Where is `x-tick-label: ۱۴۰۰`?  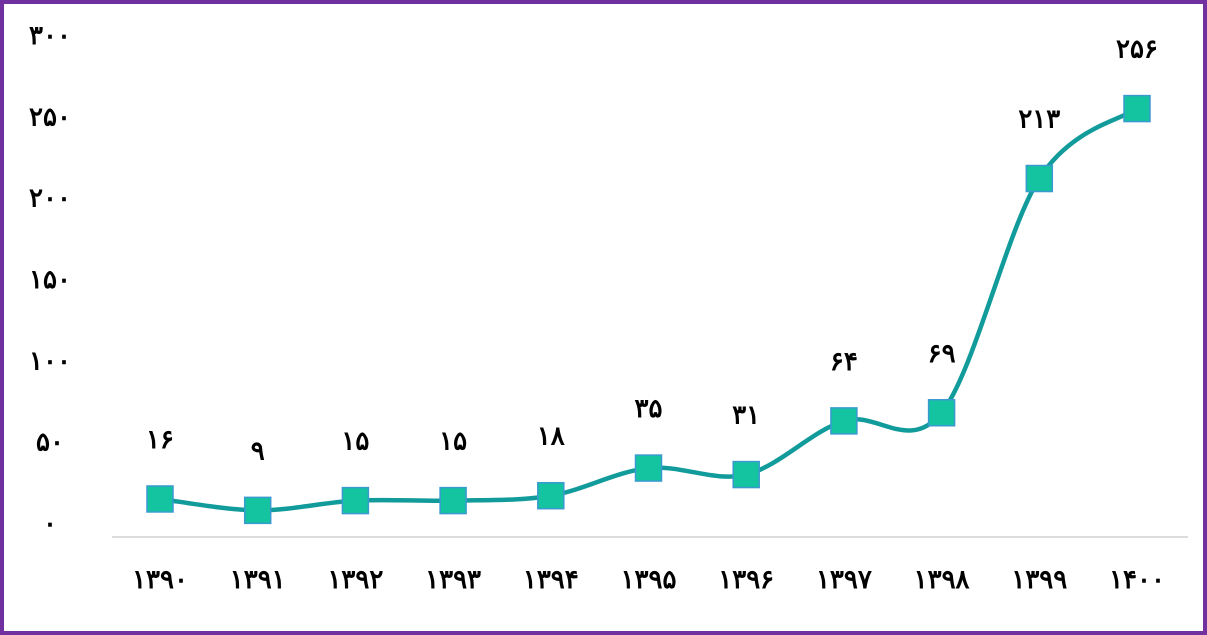 x-tick-label: ۱۴۰۰ is located at coordinates (1137, 580).